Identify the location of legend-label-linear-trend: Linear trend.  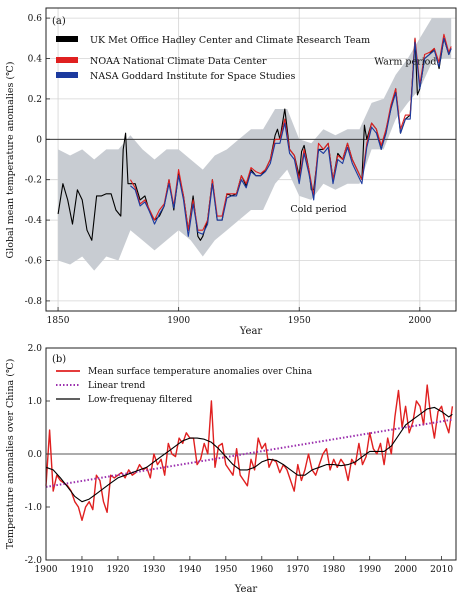
(117, 386).